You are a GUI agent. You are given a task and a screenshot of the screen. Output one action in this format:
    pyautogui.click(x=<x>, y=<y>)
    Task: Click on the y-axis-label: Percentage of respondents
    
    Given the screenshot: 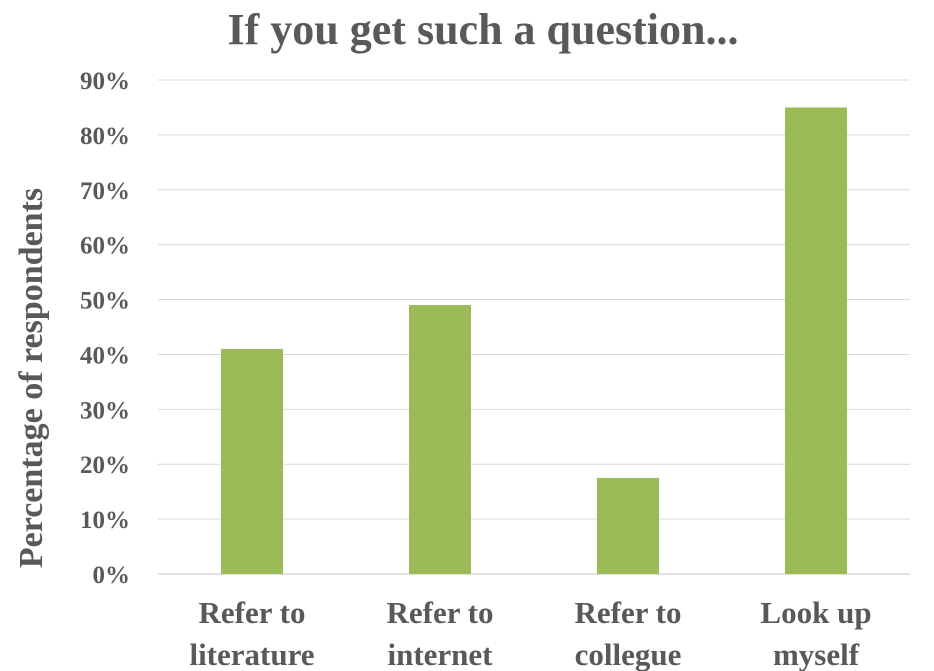 What is the action you would take?
    pyautogui.click(x=31, y=378)
    